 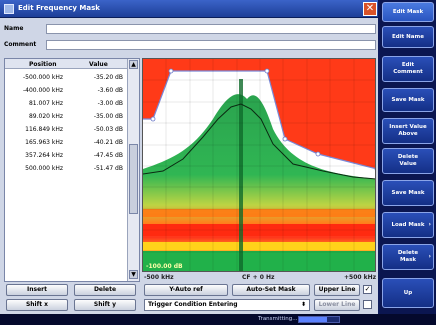 I want to click on table-row: 500.000 kHz -51.47 dB, so click(x=66, y=168).